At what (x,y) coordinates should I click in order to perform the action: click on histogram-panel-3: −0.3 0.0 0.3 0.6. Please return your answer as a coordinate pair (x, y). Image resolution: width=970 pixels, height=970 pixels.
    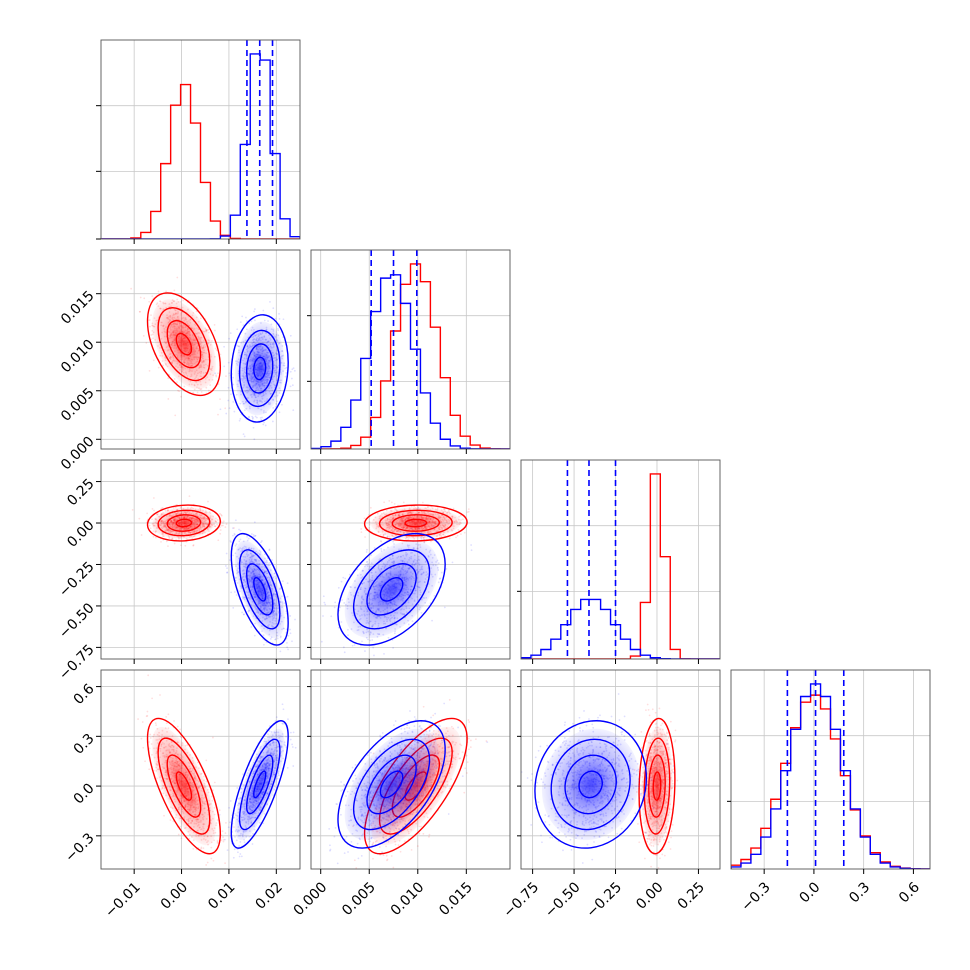
    Looking at the image, I should click on (829, 792).